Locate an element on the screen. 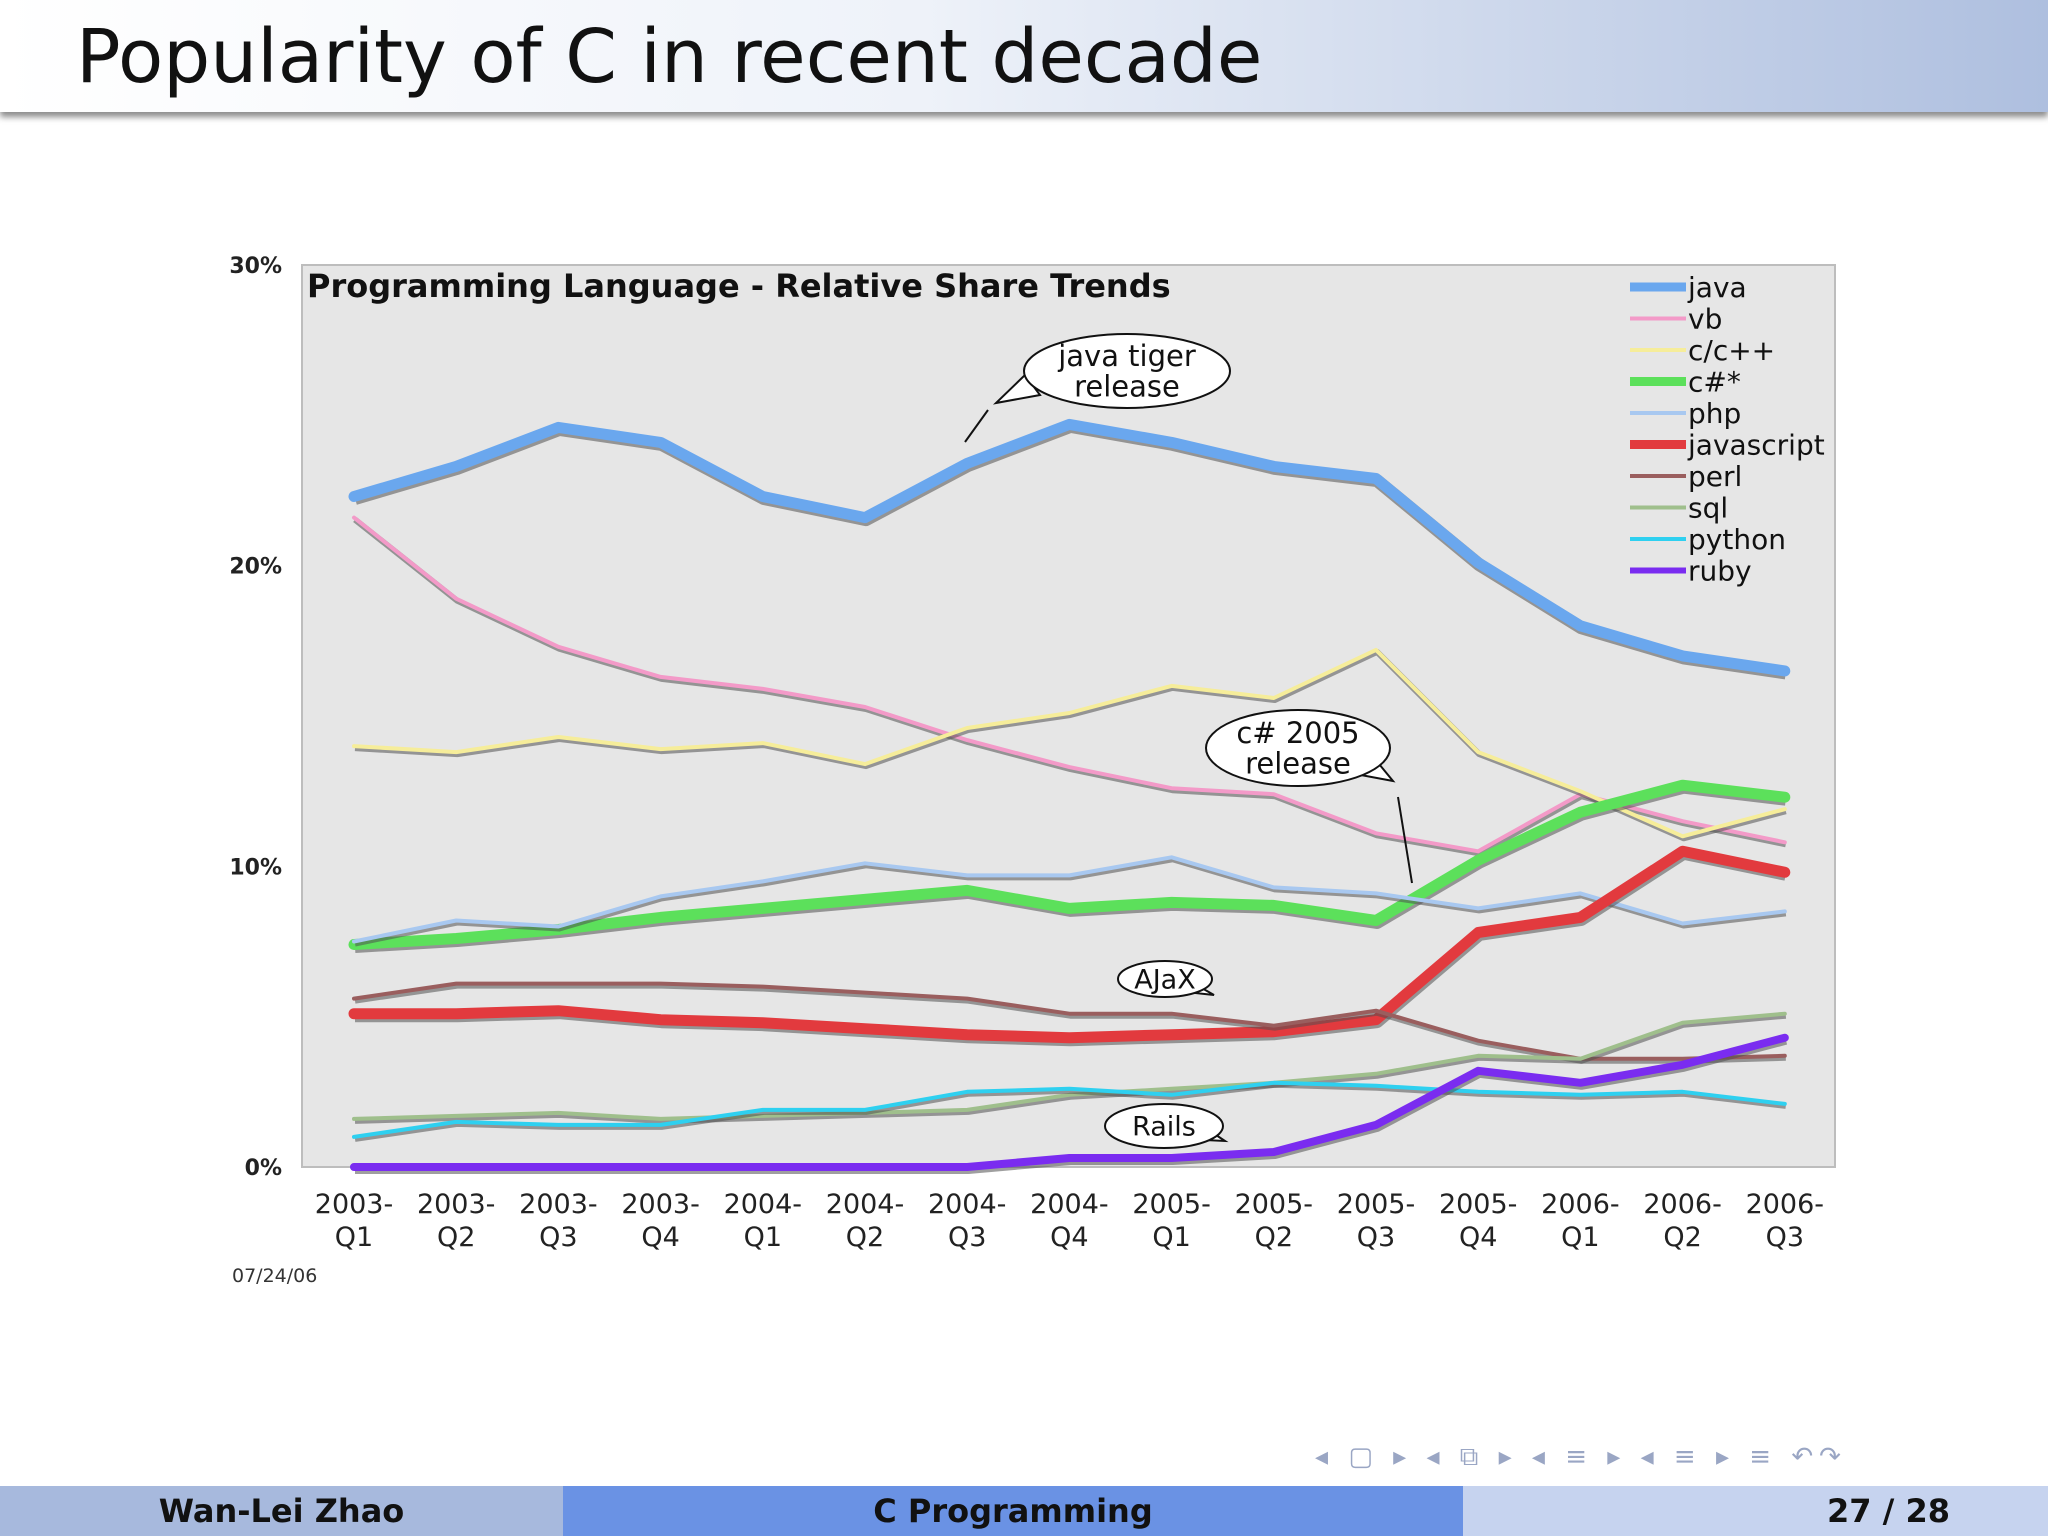 The image size is (2048, 1536). slide-footer: Wan-Lei Zhao C Programming 27 / 28 is located at coordinates (1024, 1511).